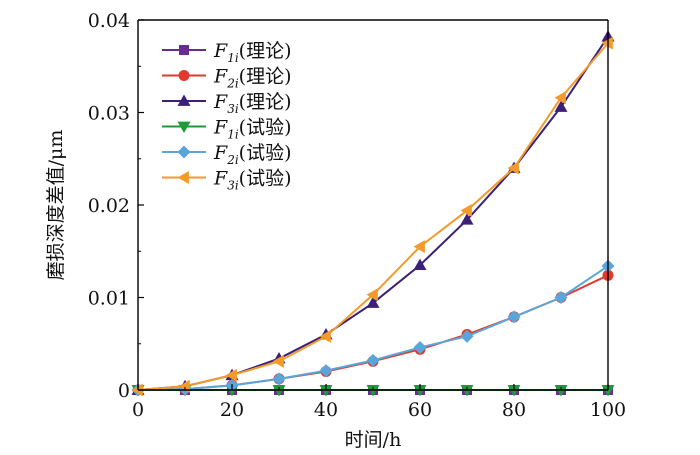 This screenshot has height=455, width=700. I want to click on legend-item-2: F3i(理论), so click(227, 103).